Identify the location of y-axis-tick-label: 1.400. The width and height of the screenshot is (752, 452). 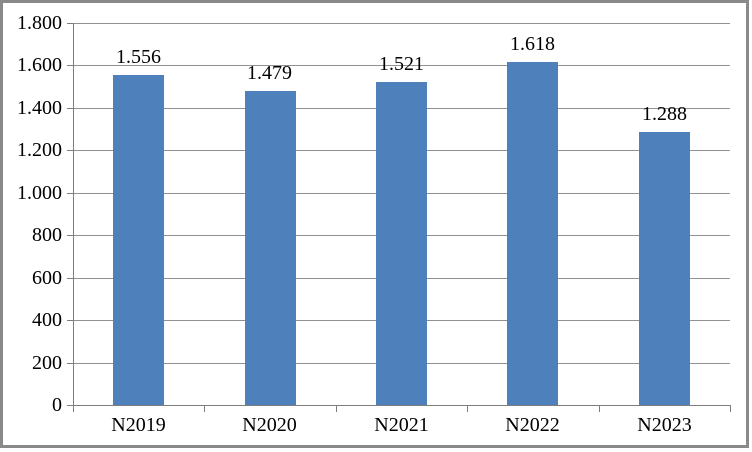
(39, 108).